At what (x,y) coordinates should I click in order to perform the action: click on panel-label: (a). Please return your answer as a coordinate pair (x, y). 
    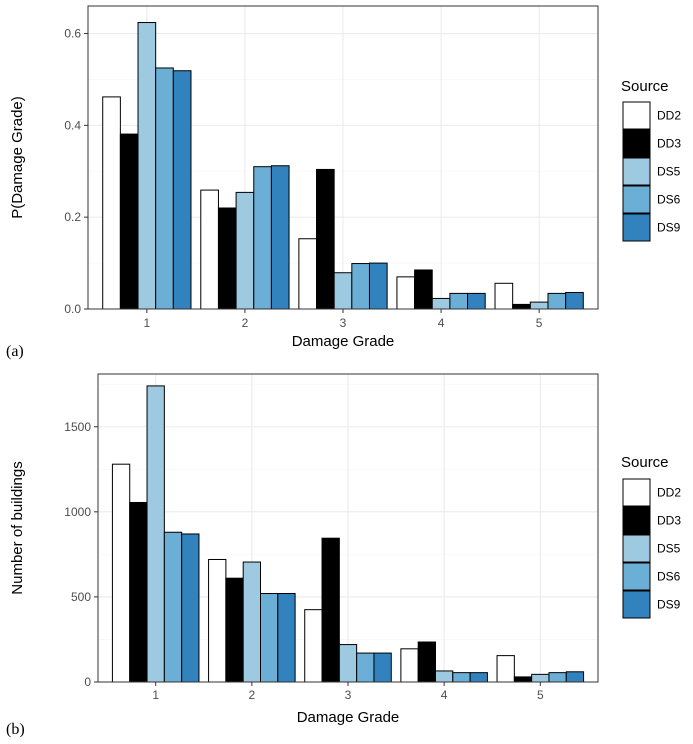
    Looking at the image, I should click on (15, 351).